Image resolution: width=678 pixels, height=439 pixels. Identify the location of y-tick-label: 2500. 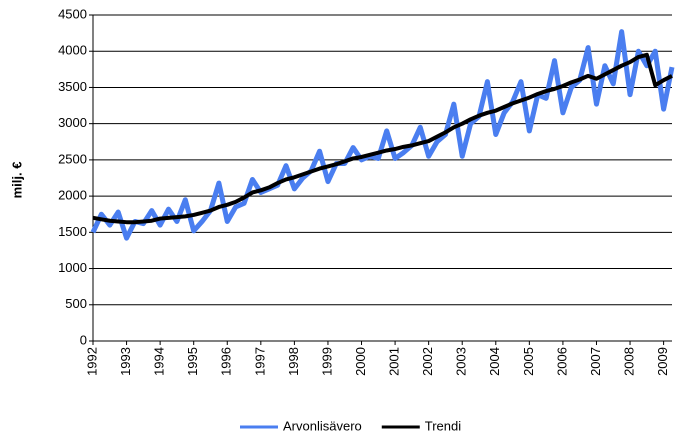
(72, 158).